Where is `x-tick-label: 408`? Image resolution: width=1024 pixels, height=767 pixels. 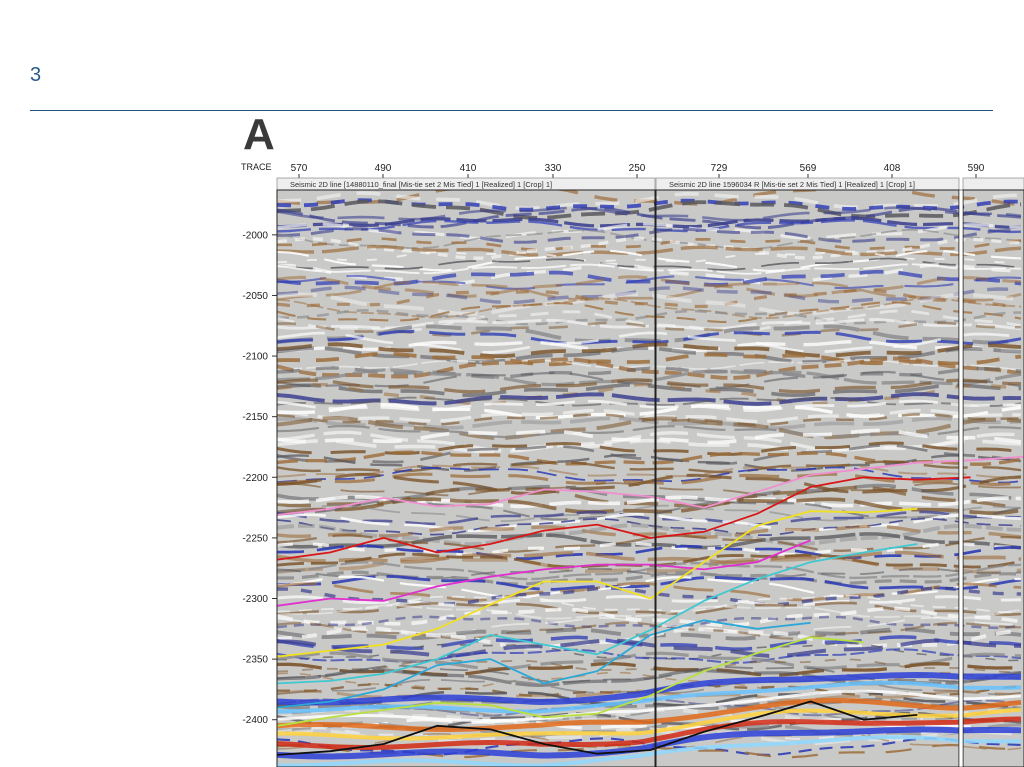 x-tick-label: 408 is located at coordinates (892, 168).